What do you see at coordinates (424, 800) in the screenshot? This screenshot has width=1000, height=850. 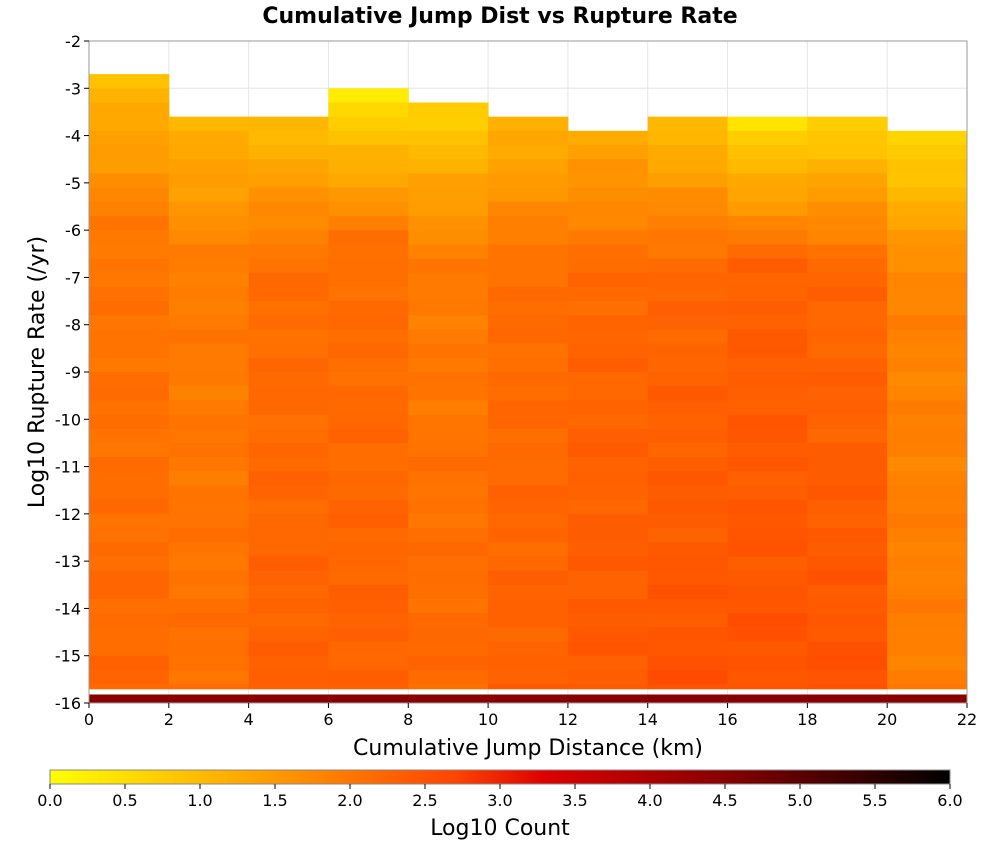 I see `colorbar-tick-label: 2.5` at bounding box center [424, 800].